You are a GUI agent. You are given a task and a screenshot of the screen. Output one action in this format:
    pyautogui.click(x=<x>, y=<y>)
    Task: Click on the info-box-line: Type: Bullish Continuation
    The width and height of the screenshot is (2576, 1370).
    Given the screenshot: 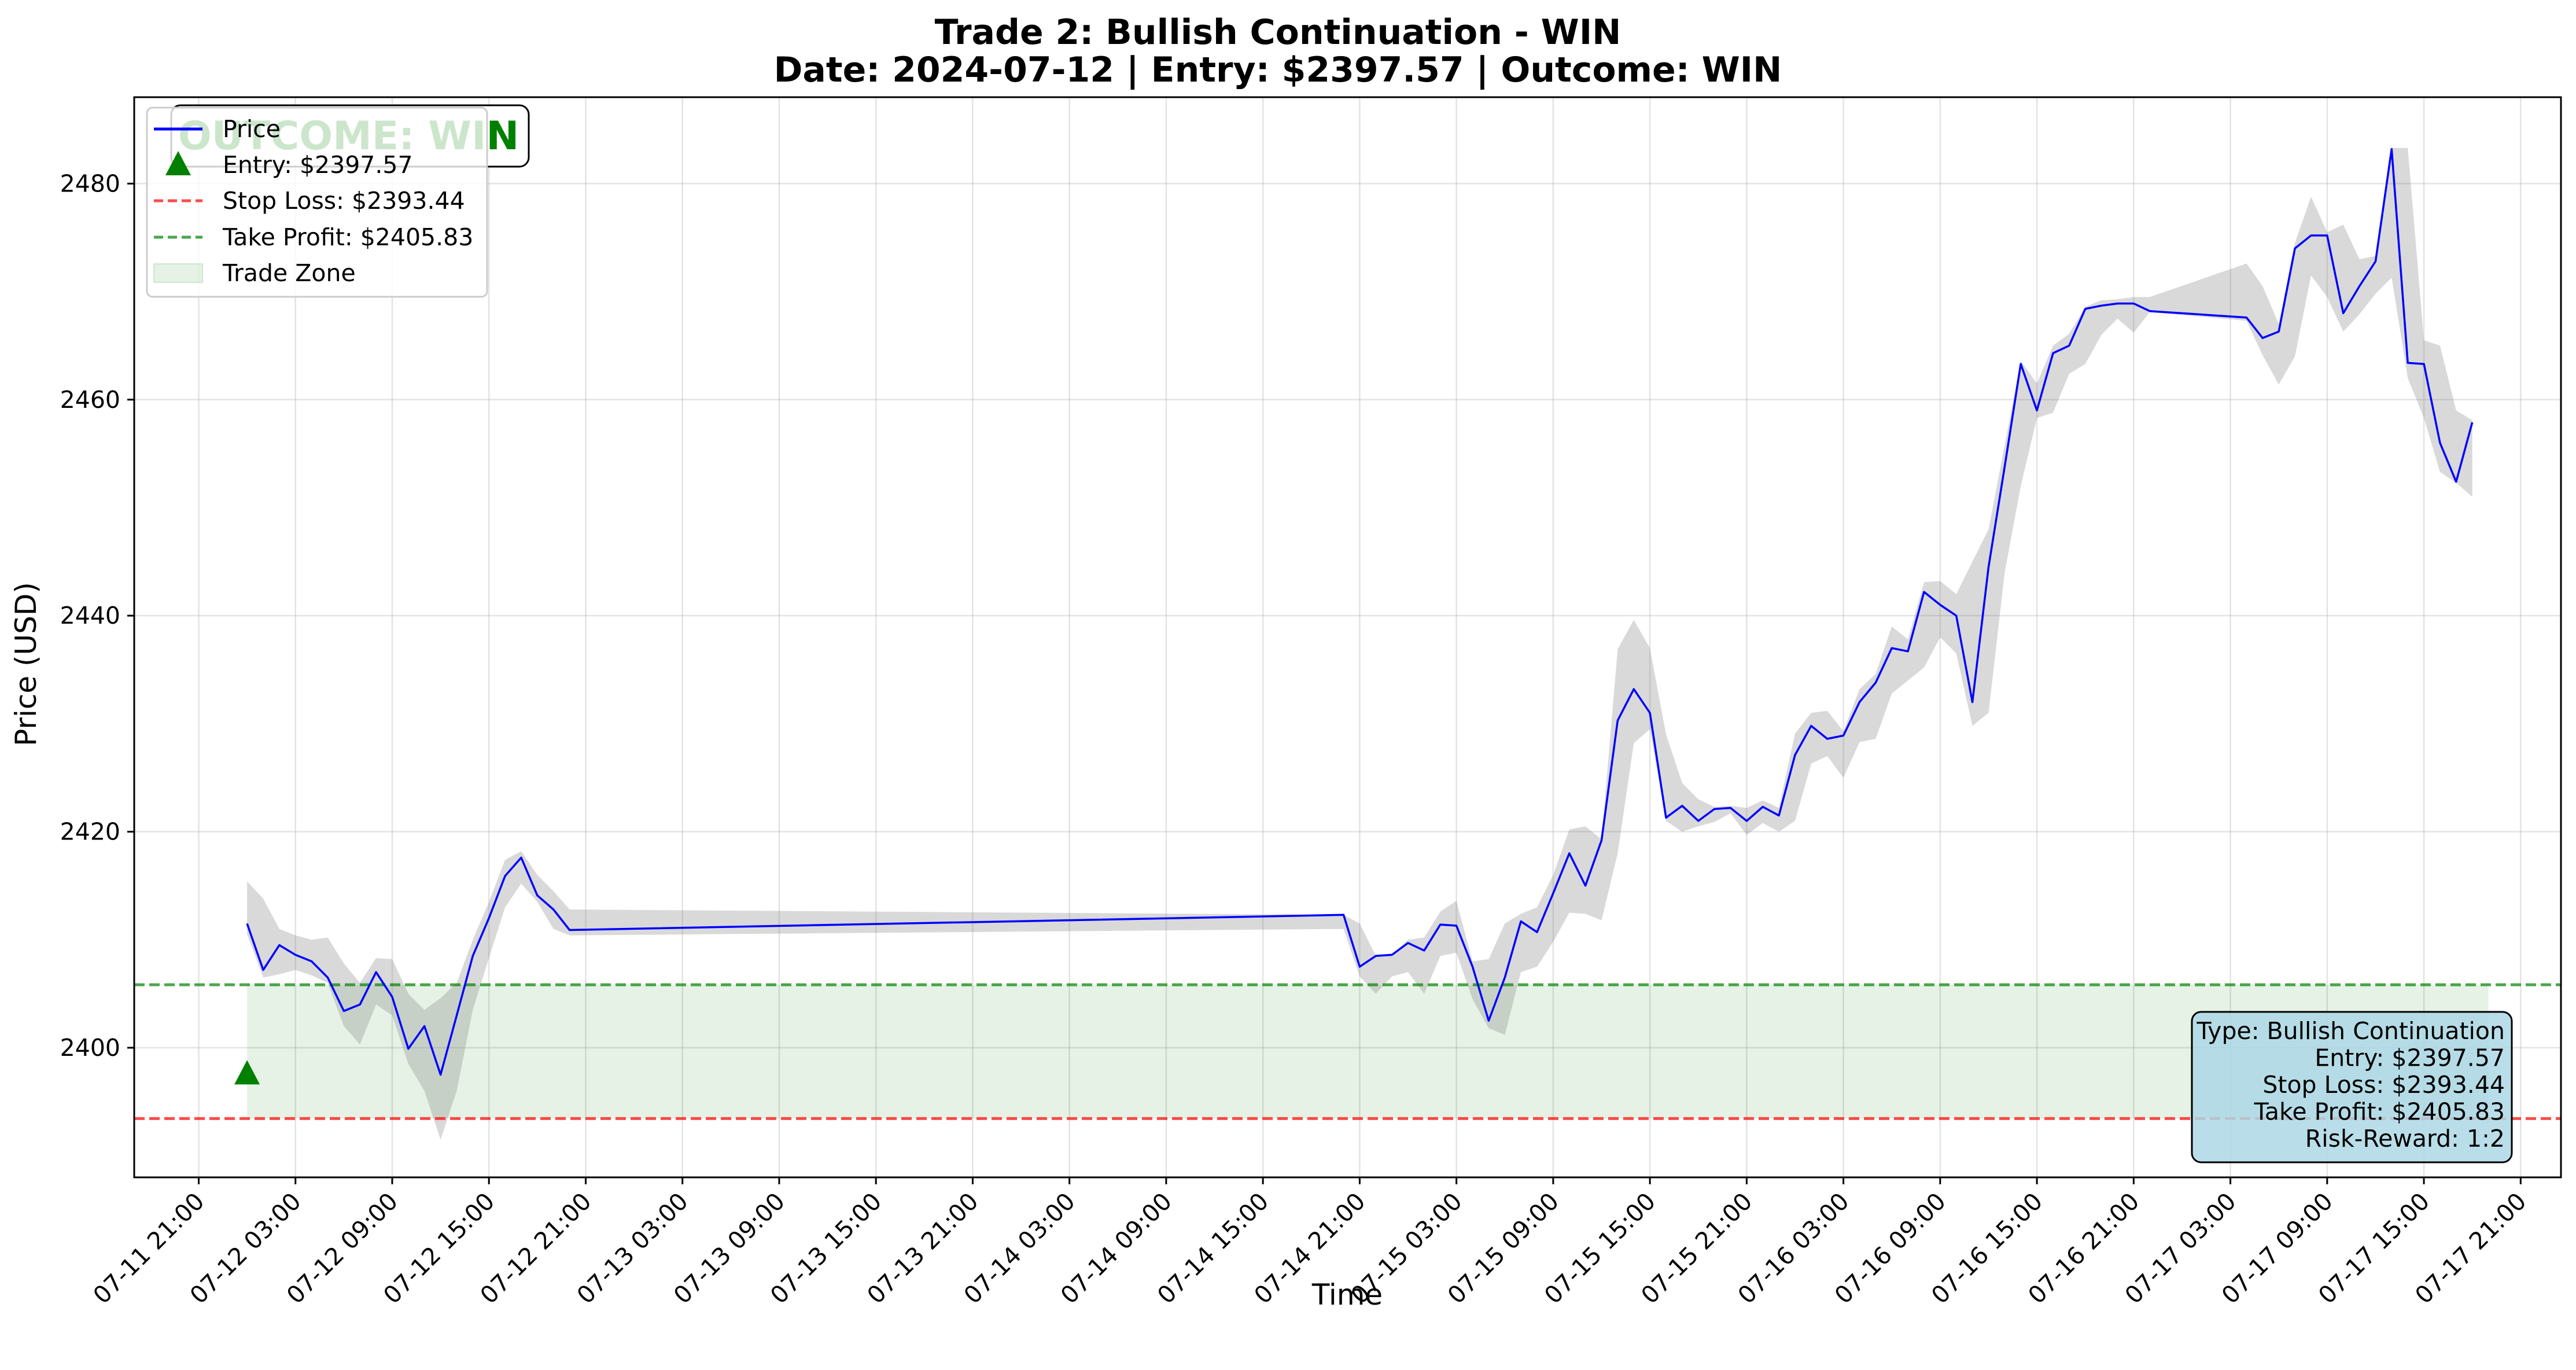 What is the action you would take?
    pyautogui.click(x=2351, y=1031)
    